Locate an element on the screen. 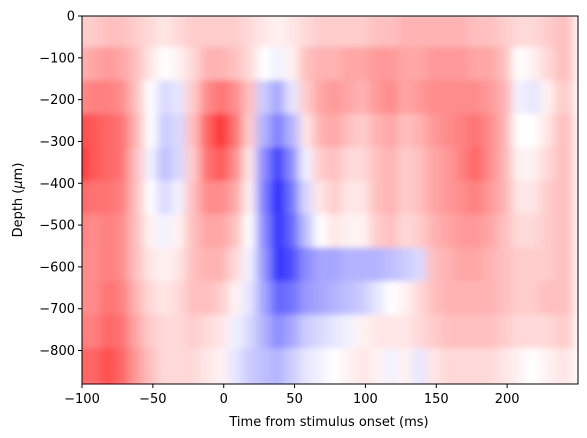 Image resolution: width=587 pixels, height=438 pixels. x-axis-label: Time from stimulus onset (ms) is located at coordinates (328, 422).